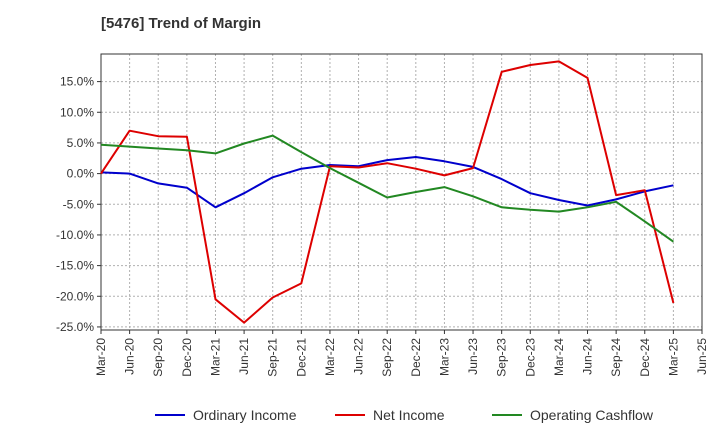 Image resolution: width=720 pixels, height=440 pixels. Describe the element at coordinates (530, 357) in the screenshot. I see `x-tick-label: Dec-23` at that location.